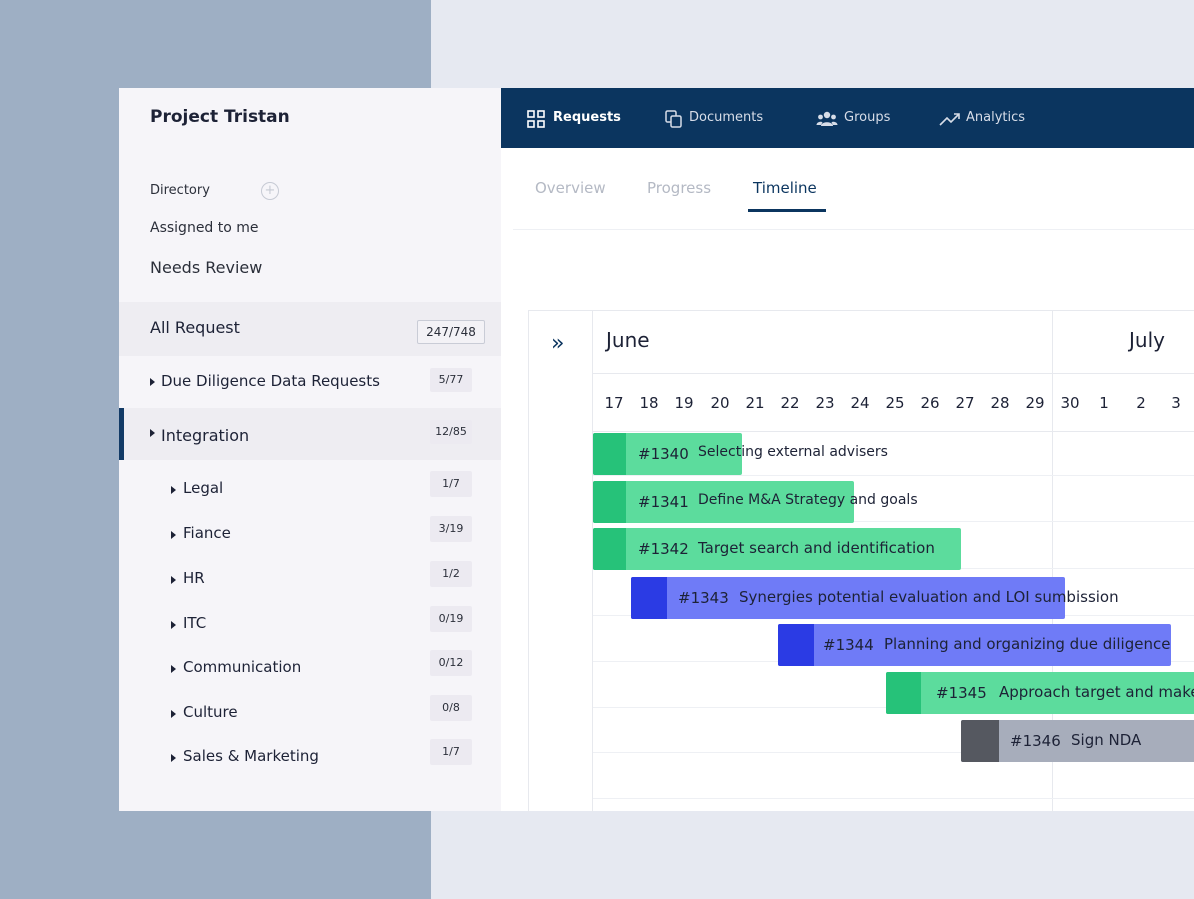 Image resolution: width=1194 pixels, height=899 pixels. I want to click on subgroup-row-fiance: Fiance 3/19, so click(310, 534).